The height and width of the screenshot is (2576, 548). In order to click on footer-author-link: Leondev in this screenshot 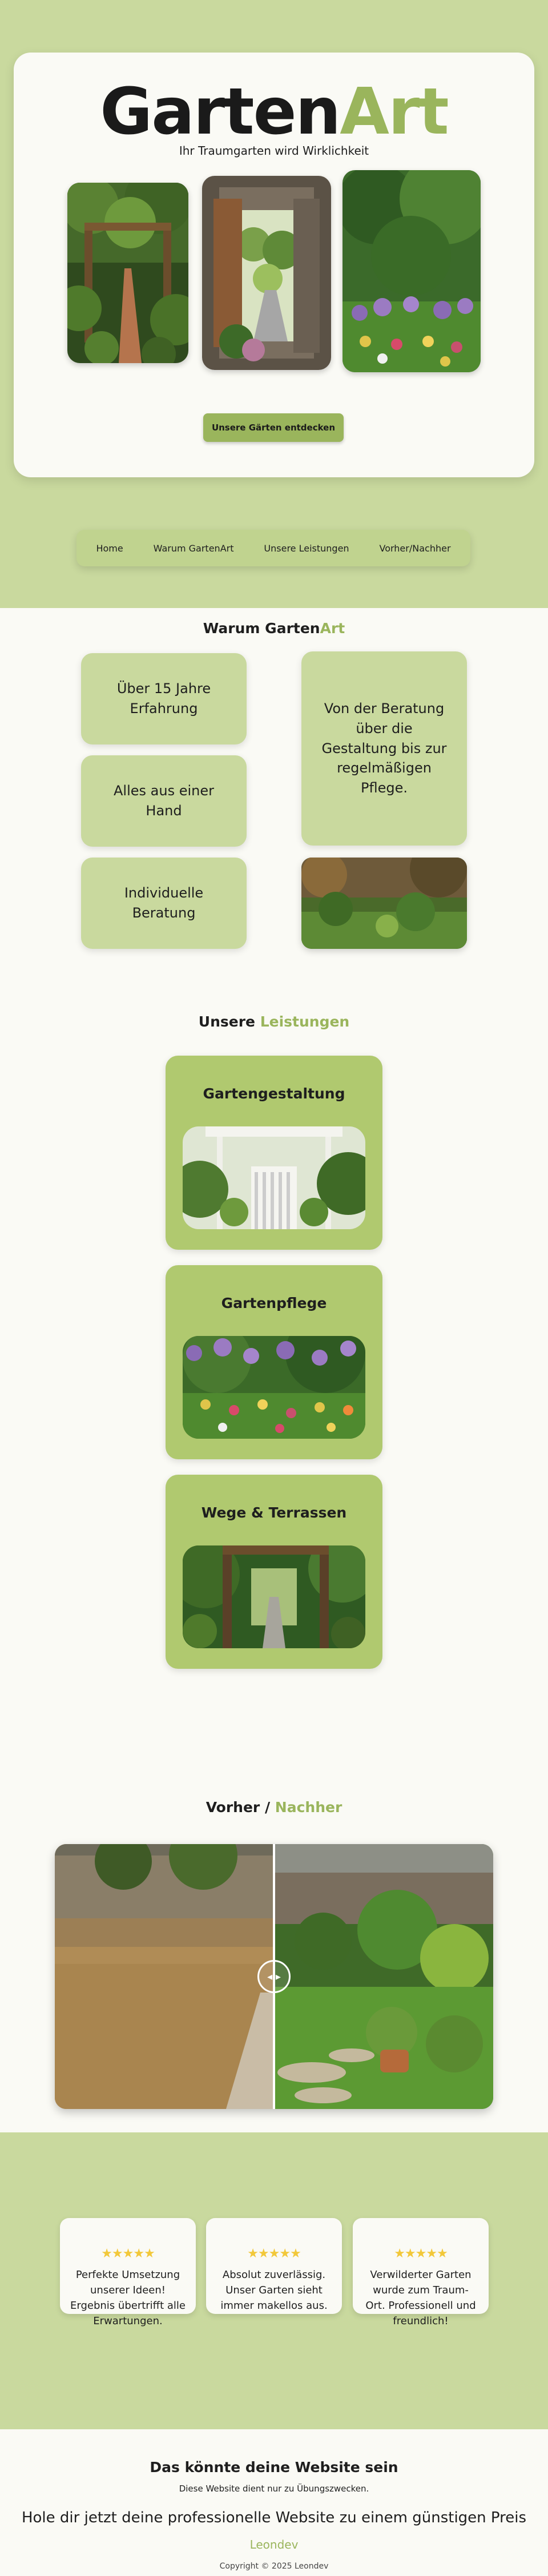, I will do `click(274, 2544)`.